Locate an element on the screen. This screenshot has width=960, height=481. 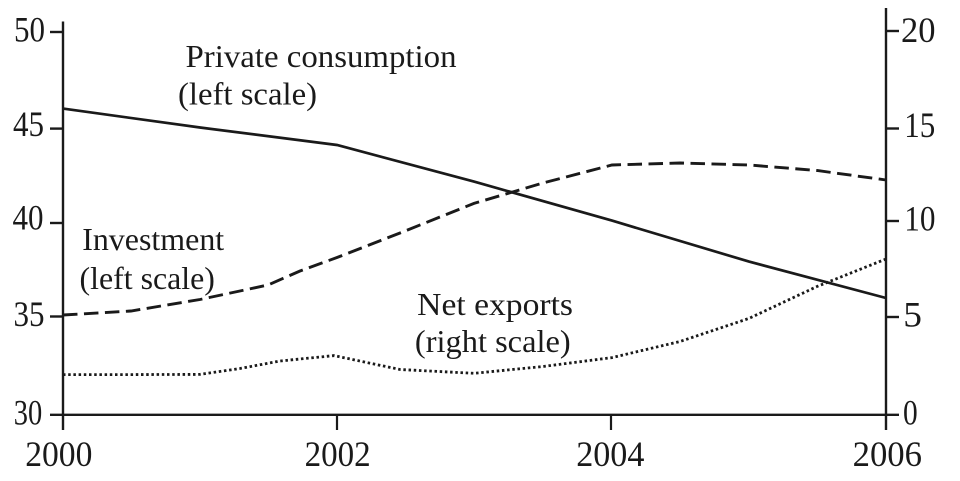
svg-text: 10 is located at coordinates (919, 219).